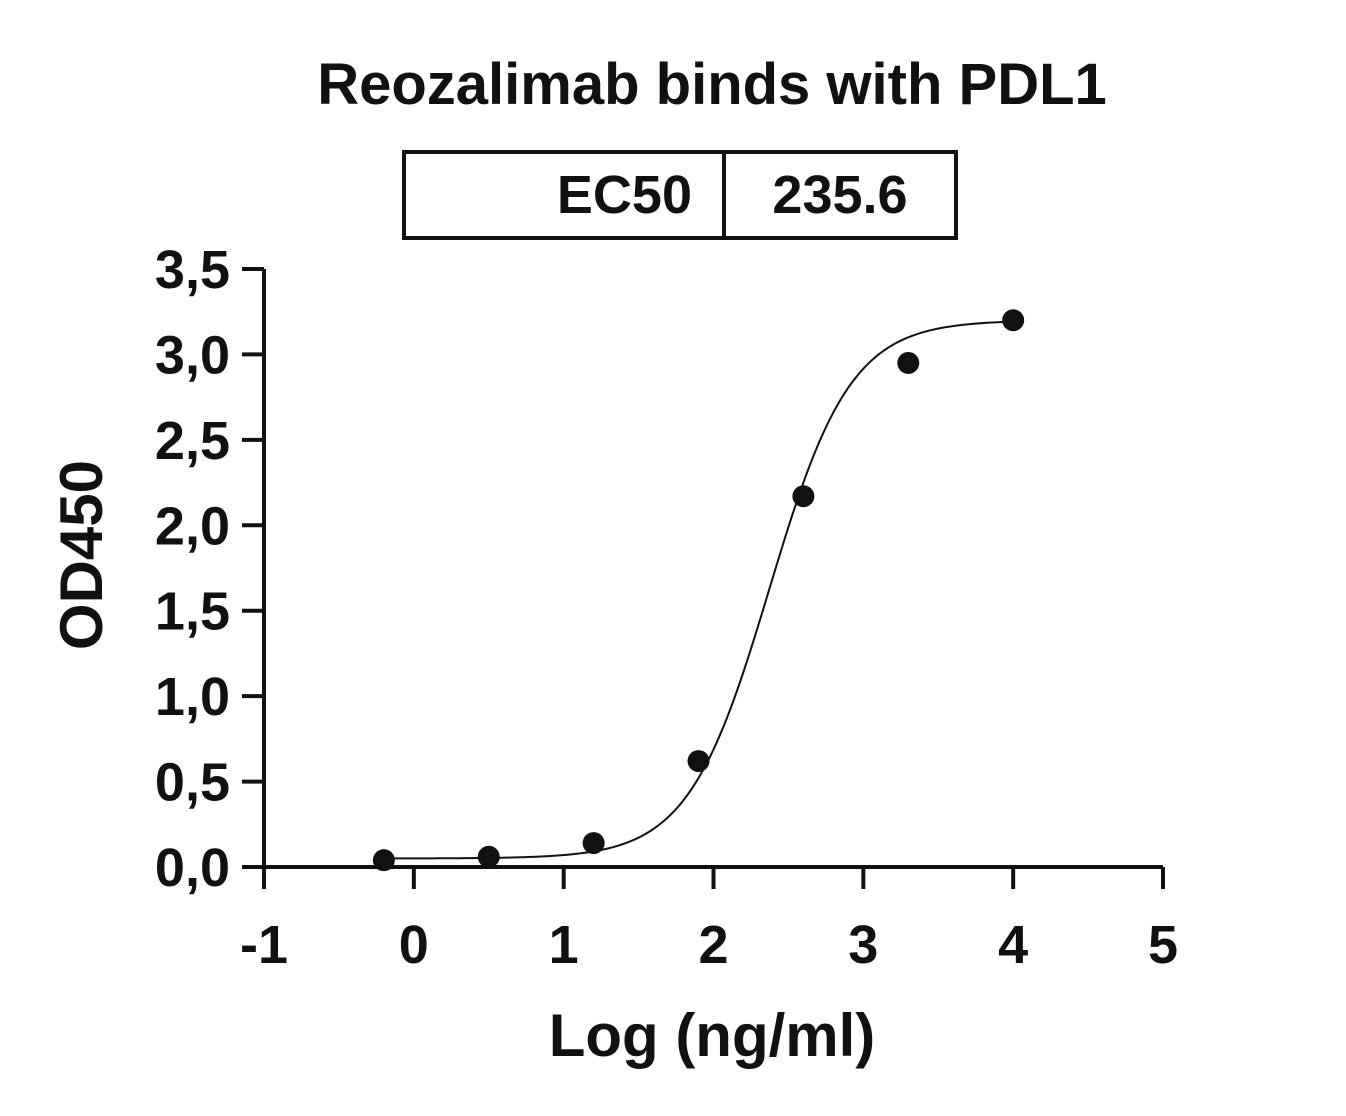  Describe the element at coordinates (264, 945) in the screenshot. I see `x-tick-label: -1` at that location.